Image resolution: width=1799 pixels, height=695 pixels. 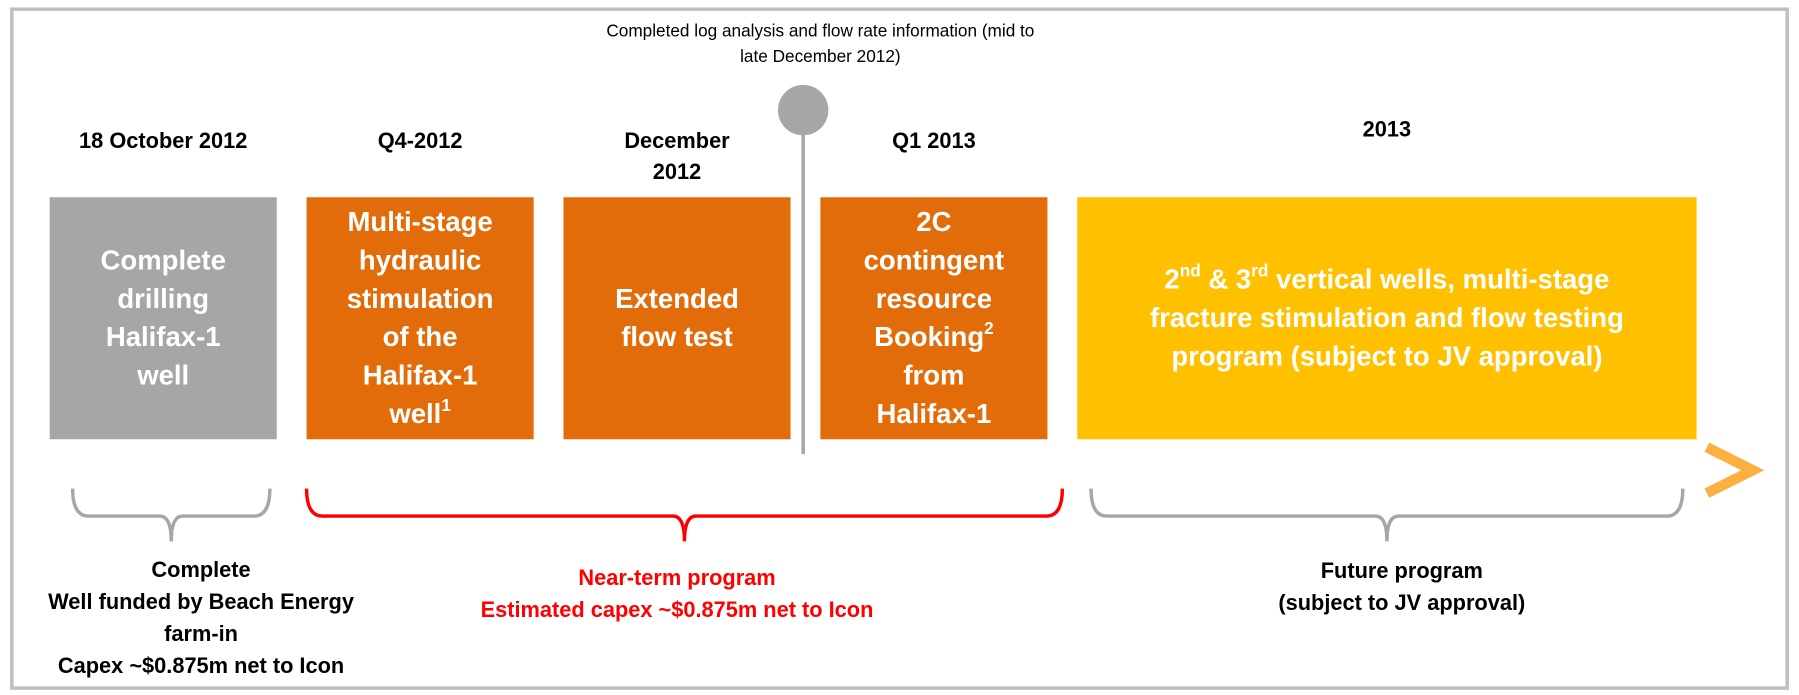 I want to click on text-part: Complete, so click(x=163, y=260).